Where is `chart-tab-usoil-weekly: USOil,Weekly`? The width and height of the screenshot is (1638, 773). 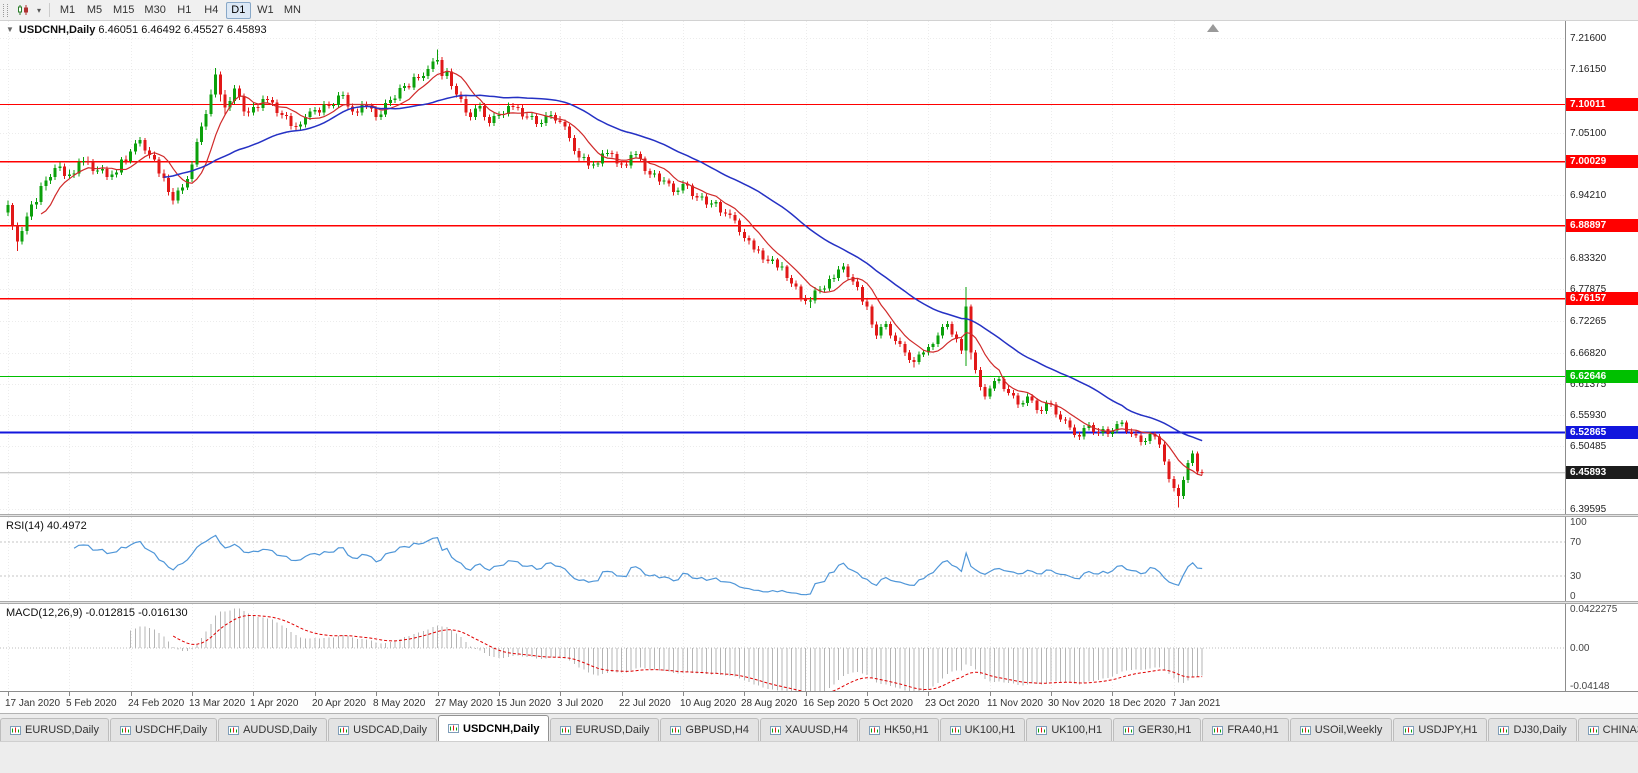 chart-tab-usoil-weekly: USOil,Weekly is located at coordinates (1341, 729).